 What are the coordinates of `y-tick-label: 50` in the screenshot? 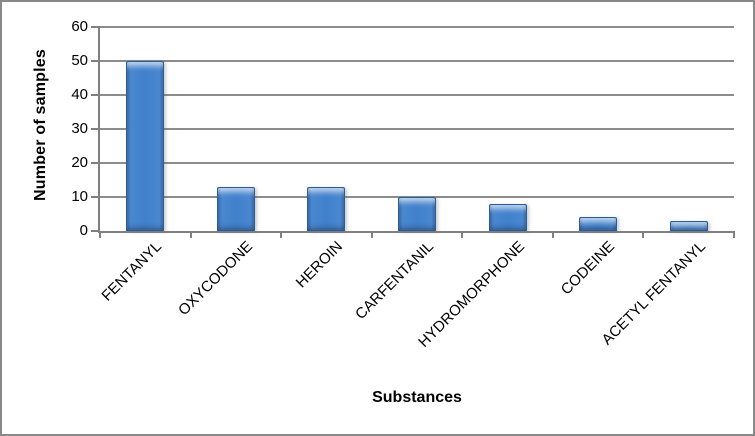 It's located at (79, 60).